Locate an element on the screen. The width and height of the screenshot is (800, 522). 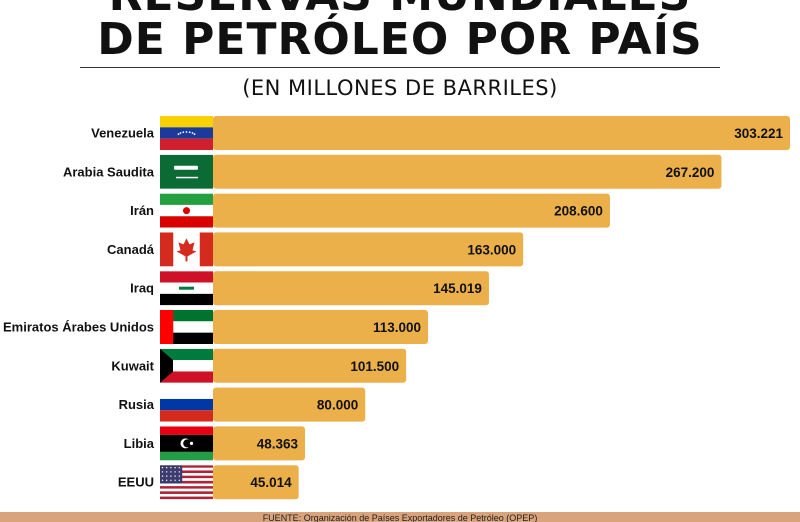
chart-title-line-2: DE PETRÓLEO POR PAÍS is located at coordinates (400, 39).